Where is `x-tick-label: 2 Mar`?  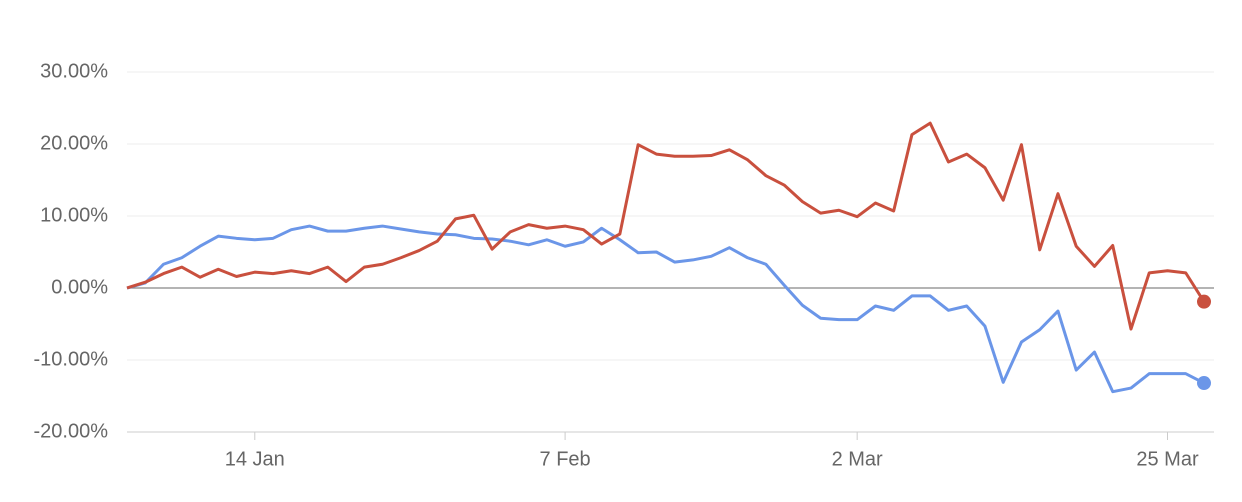 x-tick-label: 2 Mar is located at coordinates (857, 459).